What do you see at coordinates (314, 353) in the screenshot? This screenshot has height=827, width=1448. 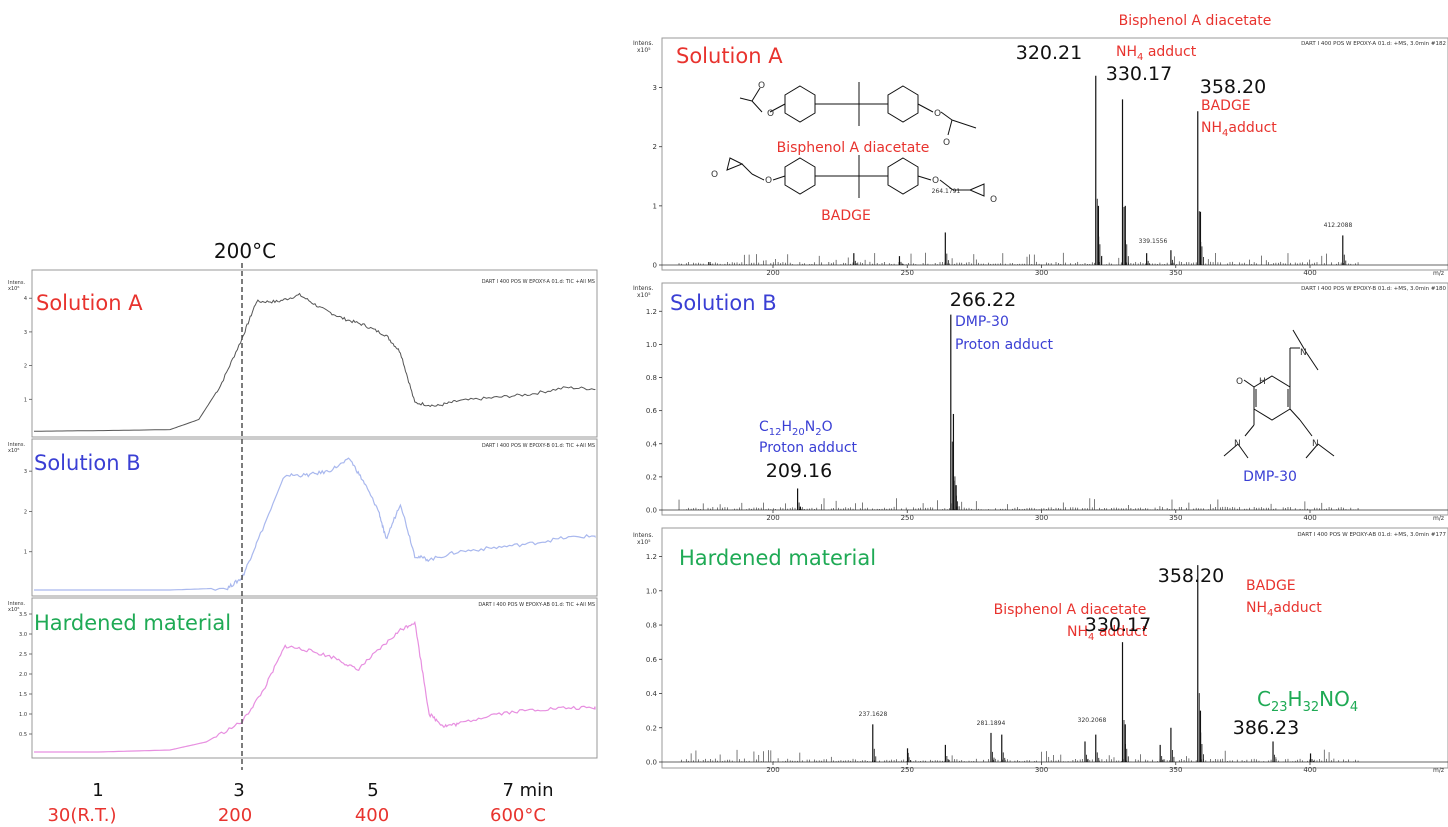 I see `tic-panel-a-frame` at bounding box center [314, 353].